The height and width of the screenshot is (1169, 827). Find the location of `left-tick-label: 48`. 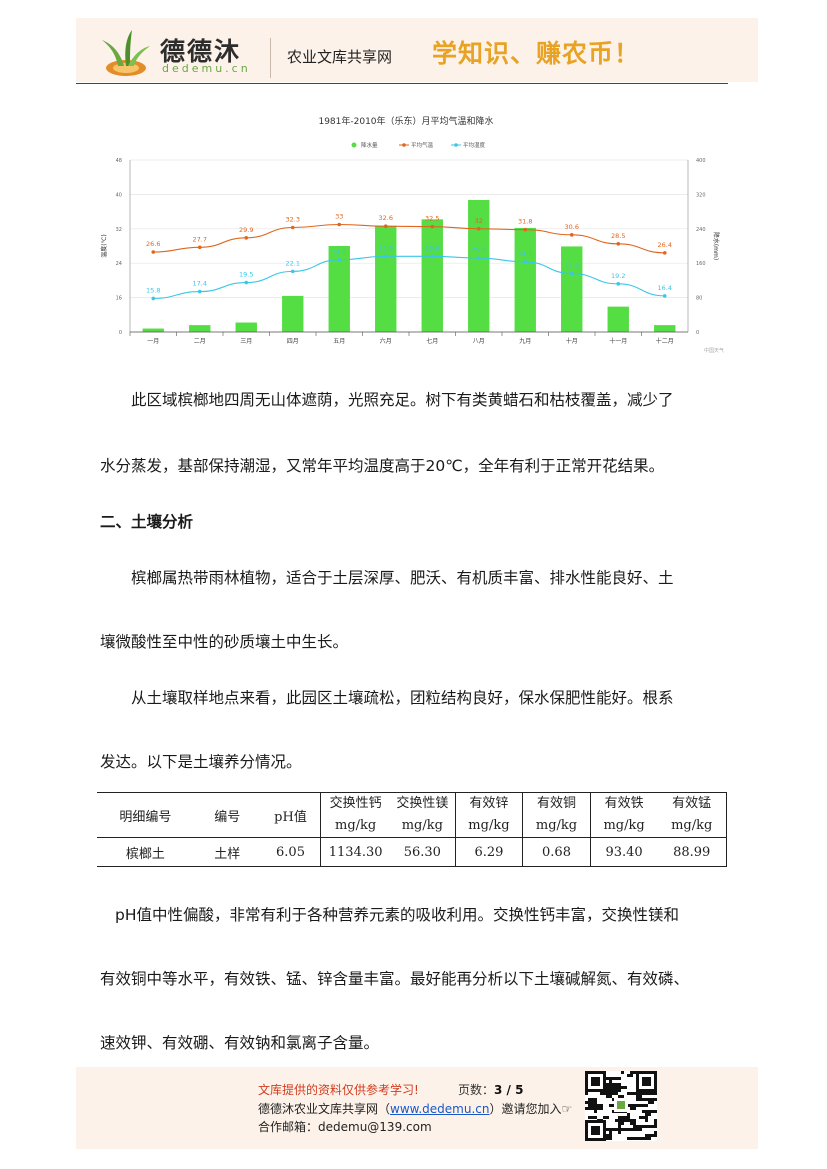

left-tick-label: 48 is located at coordinates (119, 161).